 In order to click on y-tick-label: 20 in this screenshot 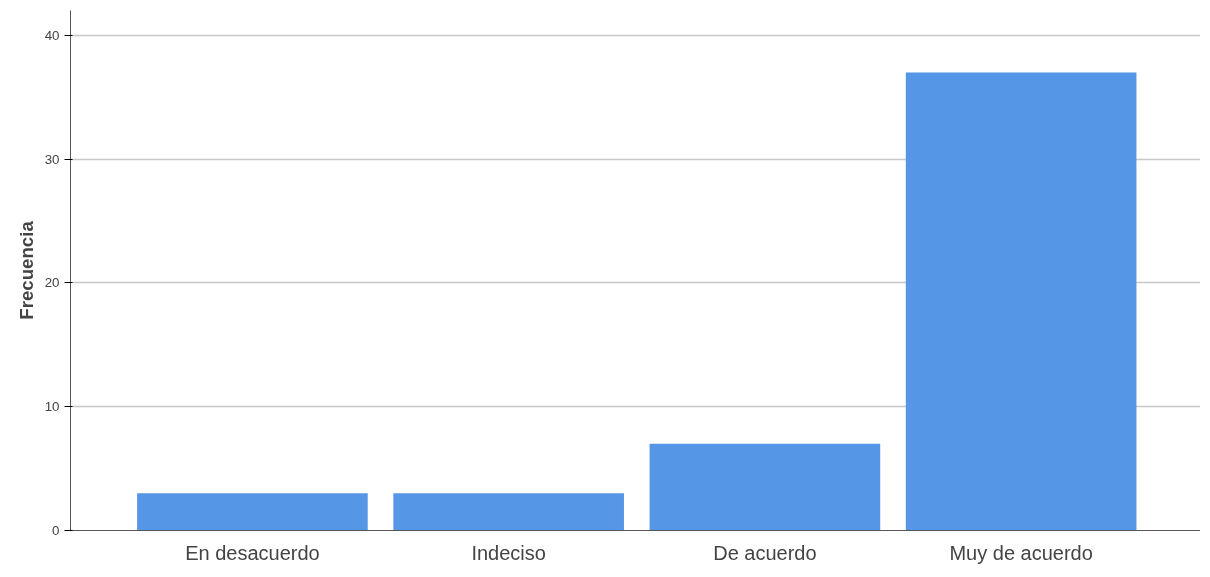, I will do `click(52, 283)`.